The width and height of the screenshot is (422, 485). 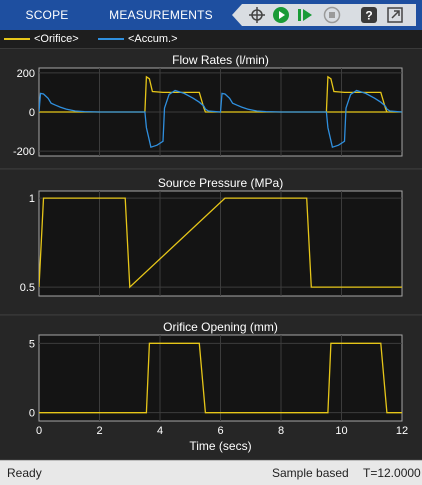 What do you see at coordinates (153, 39) in the screenshot?
I see `legend-label-accum: <Accum.>` at bounding box center [153, 39].